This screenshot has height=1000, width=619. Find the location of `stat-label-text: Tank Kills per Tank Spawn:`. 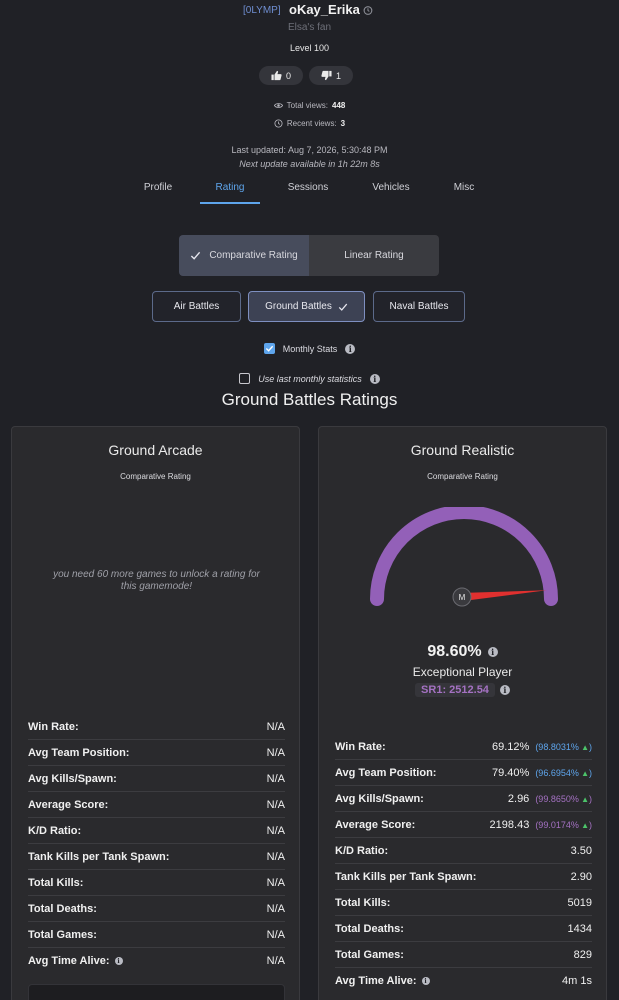

stat-label-text: Tank Kills per Tank Spawn: is located at coordinates (406, 876).